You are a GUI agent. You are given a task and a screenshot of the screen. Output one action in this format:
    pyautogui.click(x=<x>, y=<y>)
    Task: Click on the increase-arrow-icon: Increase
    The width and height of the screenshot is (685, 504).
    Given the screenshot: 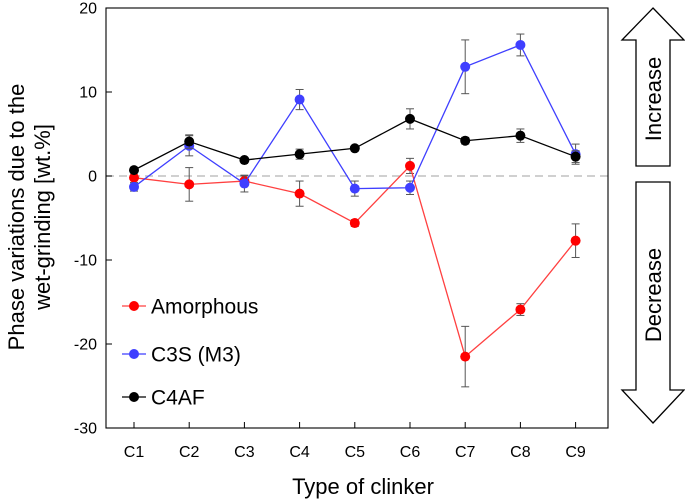 What is the action you would take?
    pyautogui.click(x=652, y=87)
    